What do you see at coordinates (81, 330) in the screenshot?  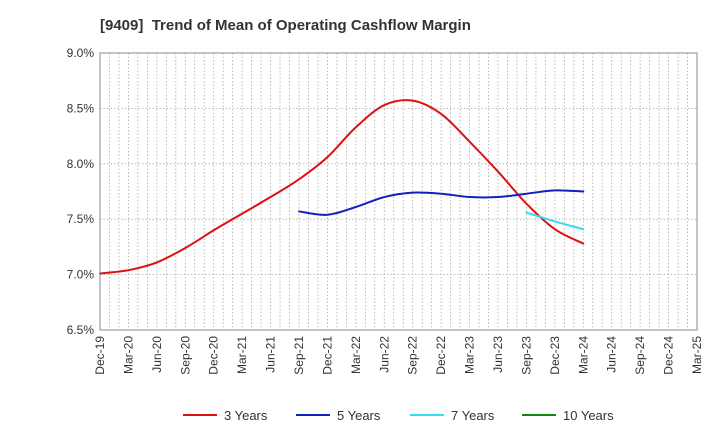 I see `y-tick-label: 6.5%` at bounding box center [81, 330].